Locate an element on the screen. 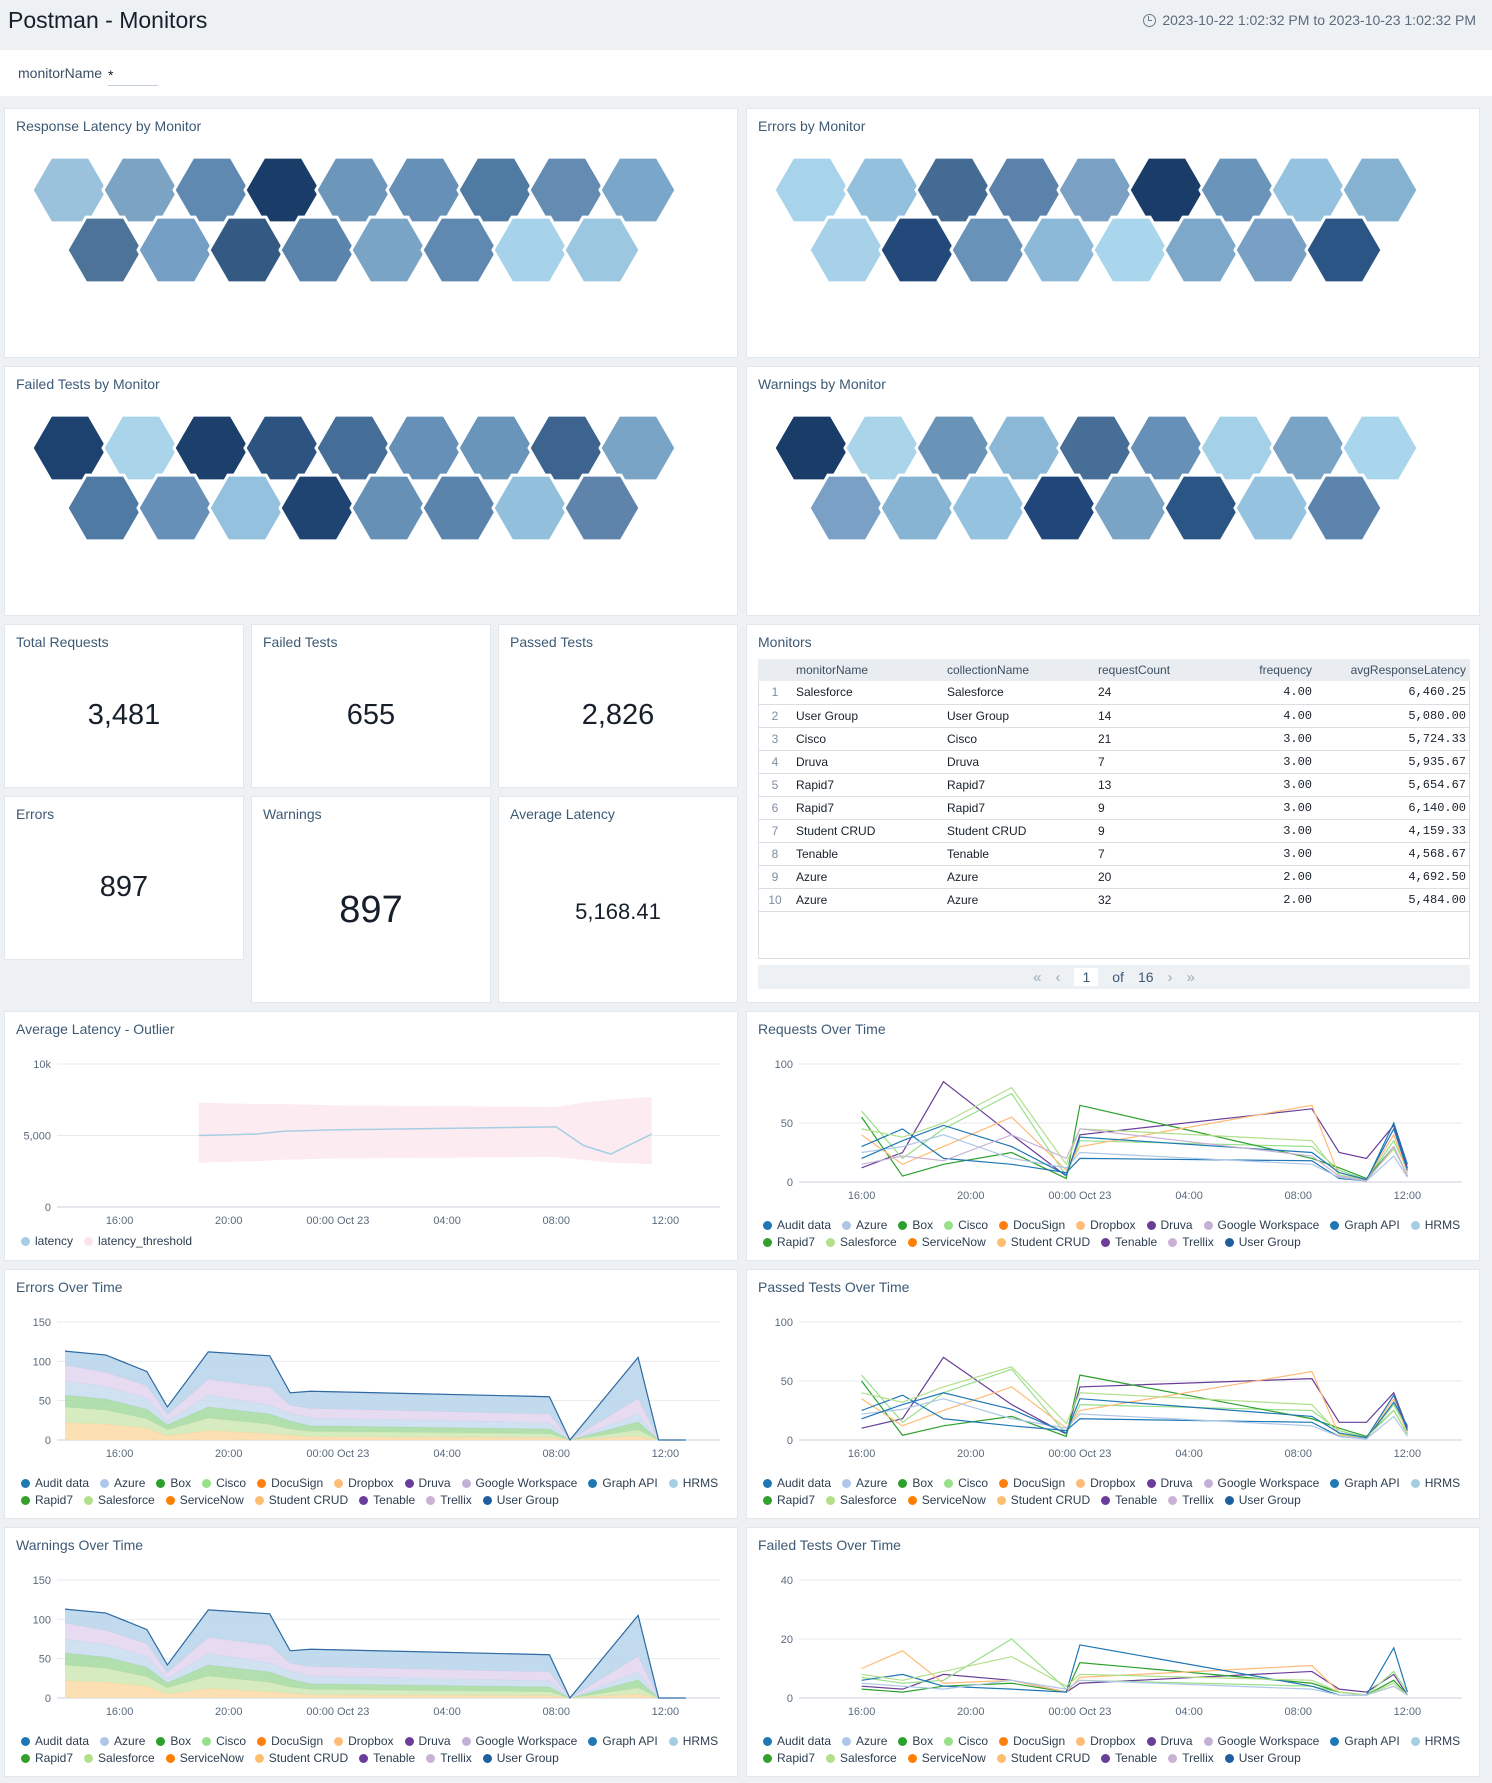  series-line-audit-data is located at coordinates (1134, 1670).